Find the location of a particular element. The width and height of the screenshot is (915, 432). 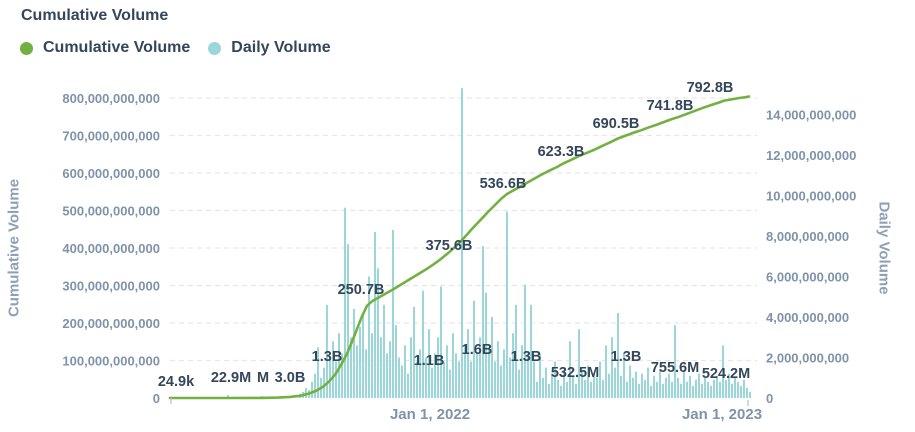

left-axis-tick-label: 800,000,000,000 is located at coordinates (111, 98).